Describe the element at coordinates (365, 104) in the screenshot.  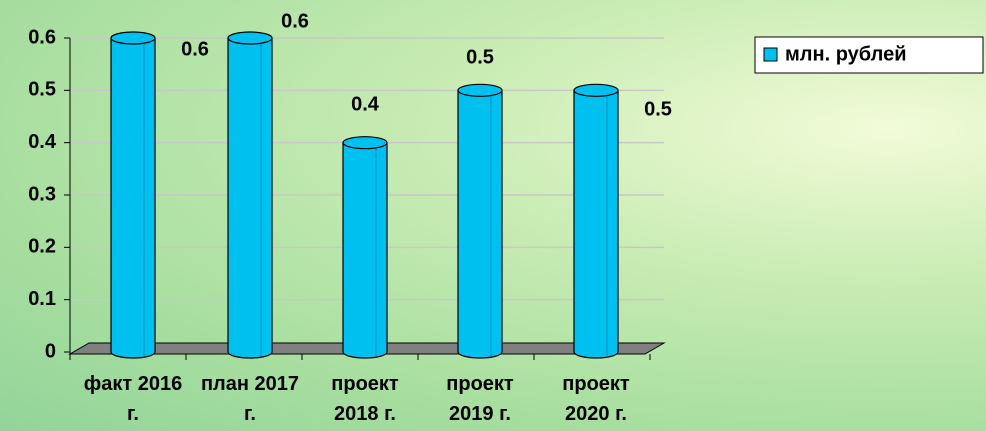
I see `data-label: 0.4` at that location.